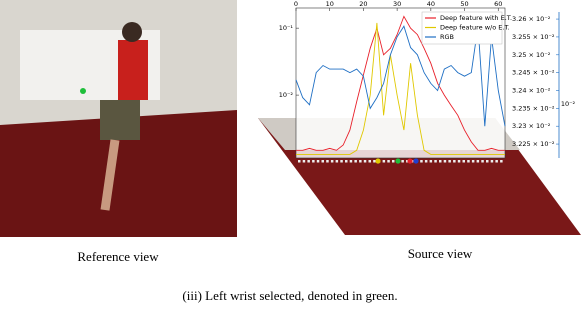 The width and height of the screenshot is (581, 321). Describe the element at coordinates (533, 144) in the screenshot. I see `y2-tick-label: 3.225 × 10⁻²` at that location.